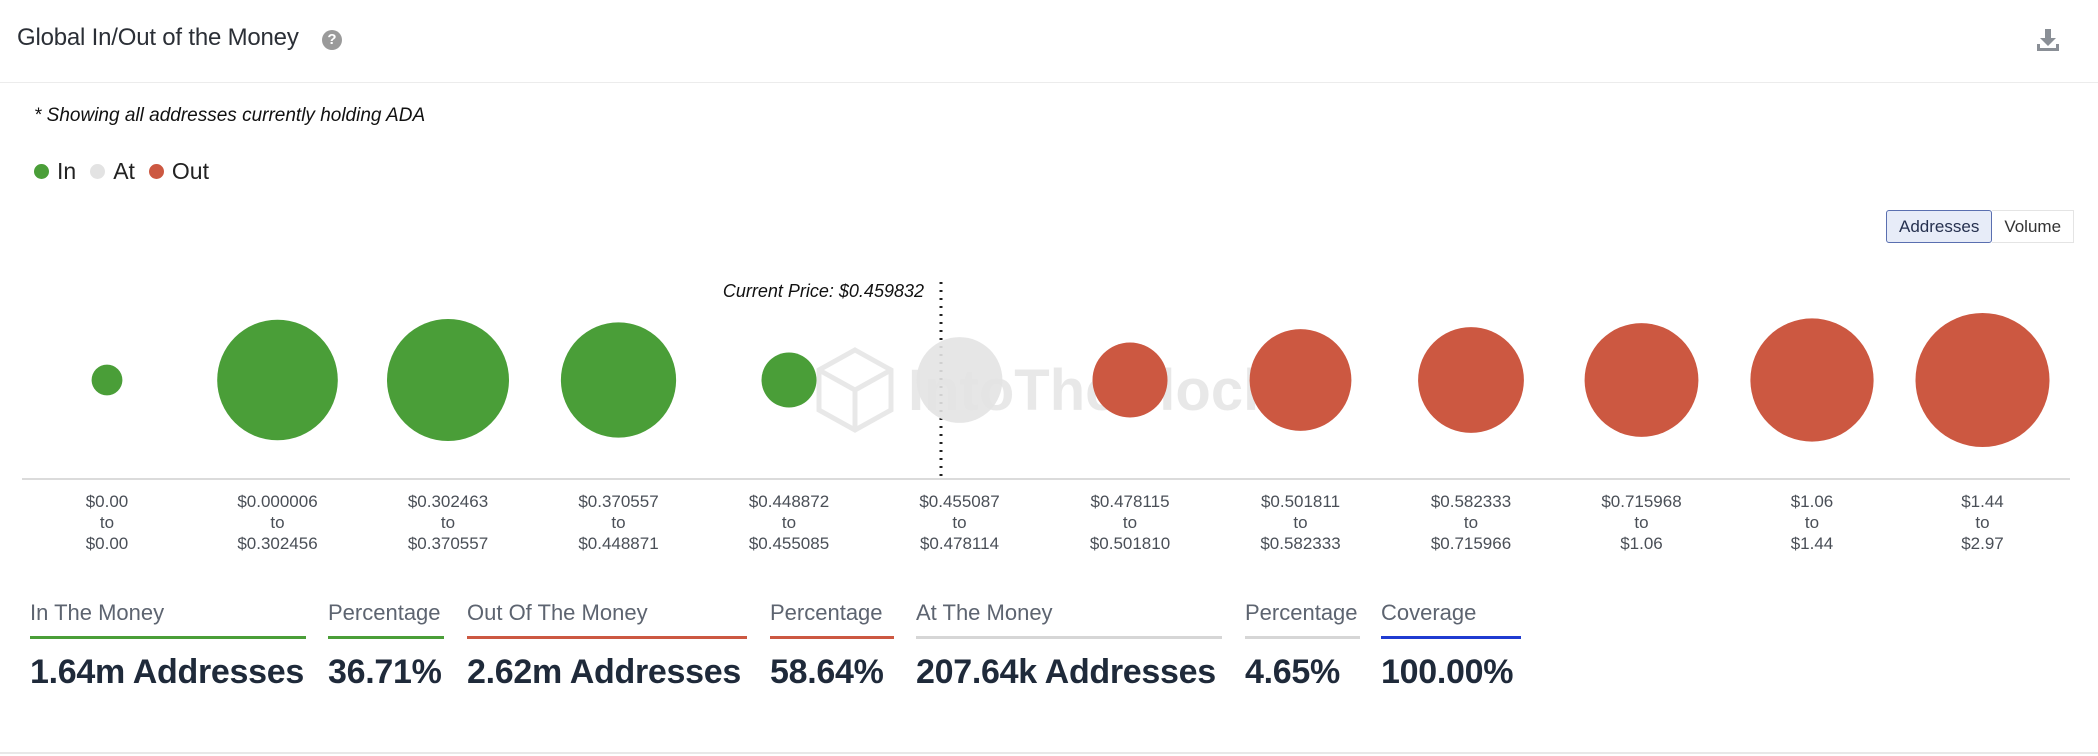  I want to click on question-circle-icon: ?, so click(332, 40).